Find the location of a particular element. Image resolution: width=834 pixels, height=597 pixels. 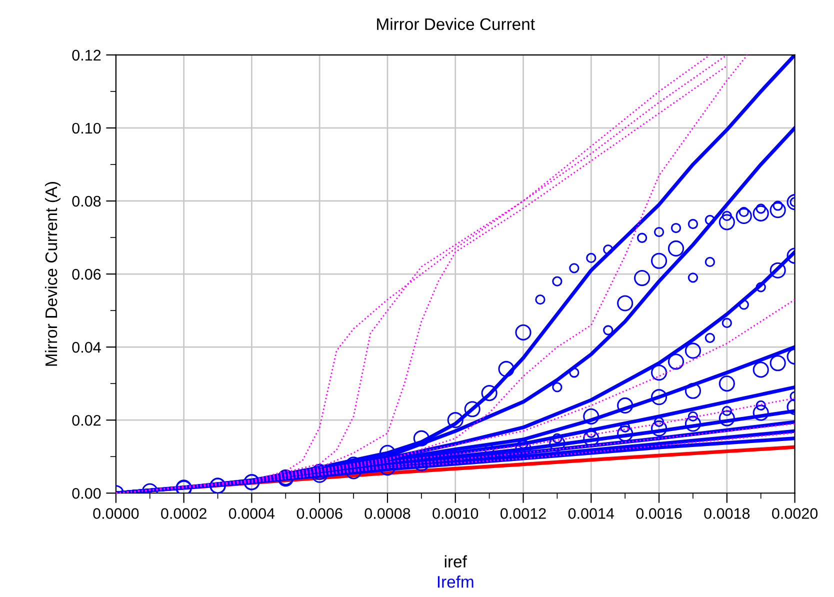

y-tick-label: 0.12 is located at coordinates (86, 55).